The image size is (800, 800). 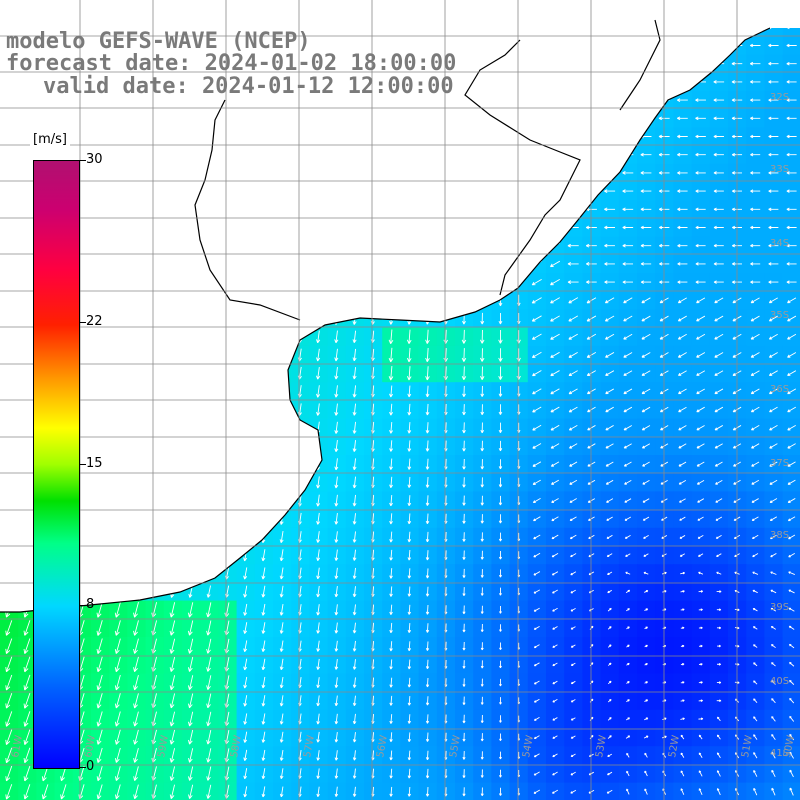 I want to click on lon-label: 55W, so click(x=455, y=746).